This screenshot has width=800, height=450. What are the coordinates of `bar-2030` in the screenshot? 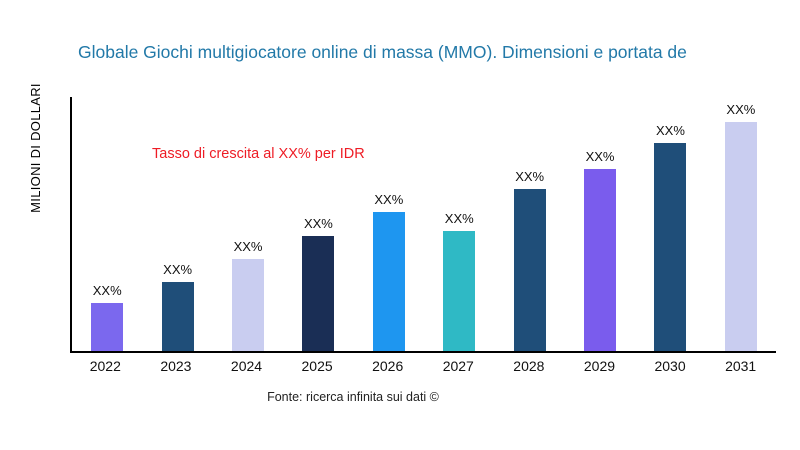 It's located at (670, 247).